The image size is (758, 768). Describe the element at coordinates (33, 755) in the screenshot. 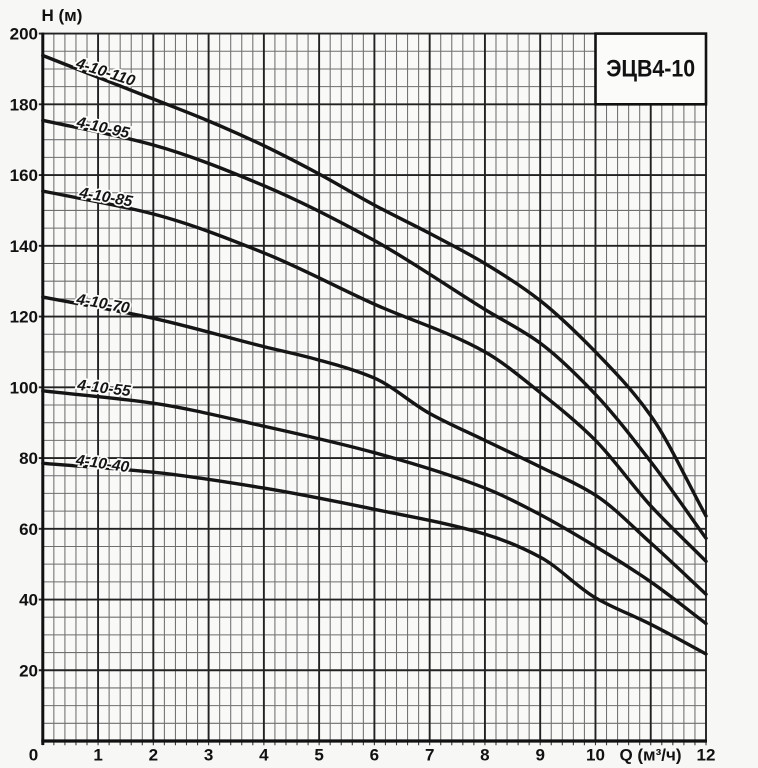

I see `svg-text: 0` at that location.